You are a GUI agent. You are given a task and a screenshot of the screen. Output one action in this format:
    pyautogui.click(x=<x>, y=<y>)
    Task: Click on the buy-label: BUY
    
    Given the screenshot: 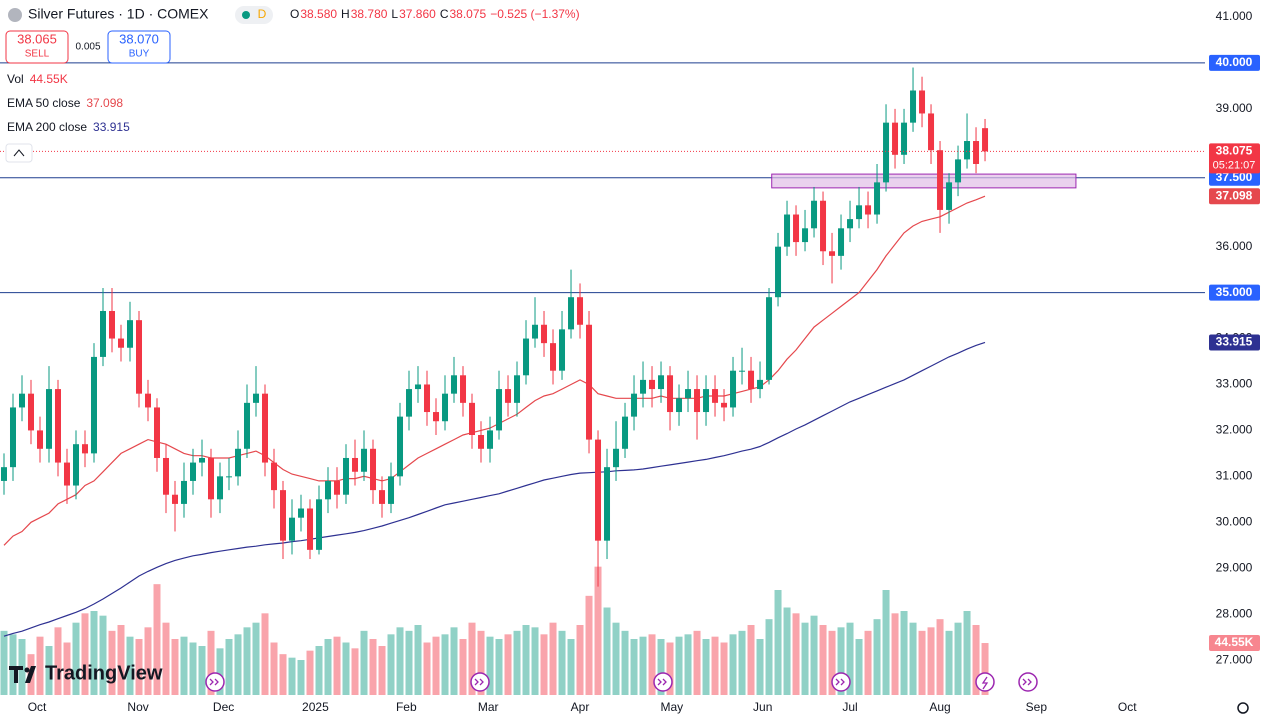 What is the action you would take?
    pyautogui.click(x=139, y=54)
    